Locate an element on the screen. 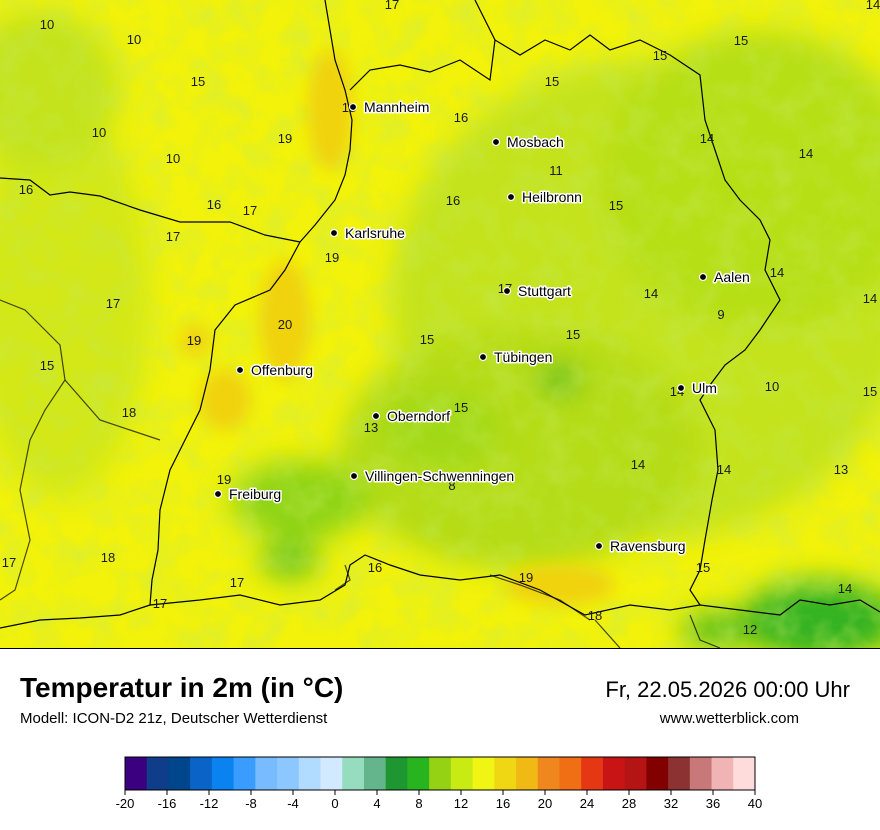  legend-tick-label: -8 is located at coordinates (251, 803).